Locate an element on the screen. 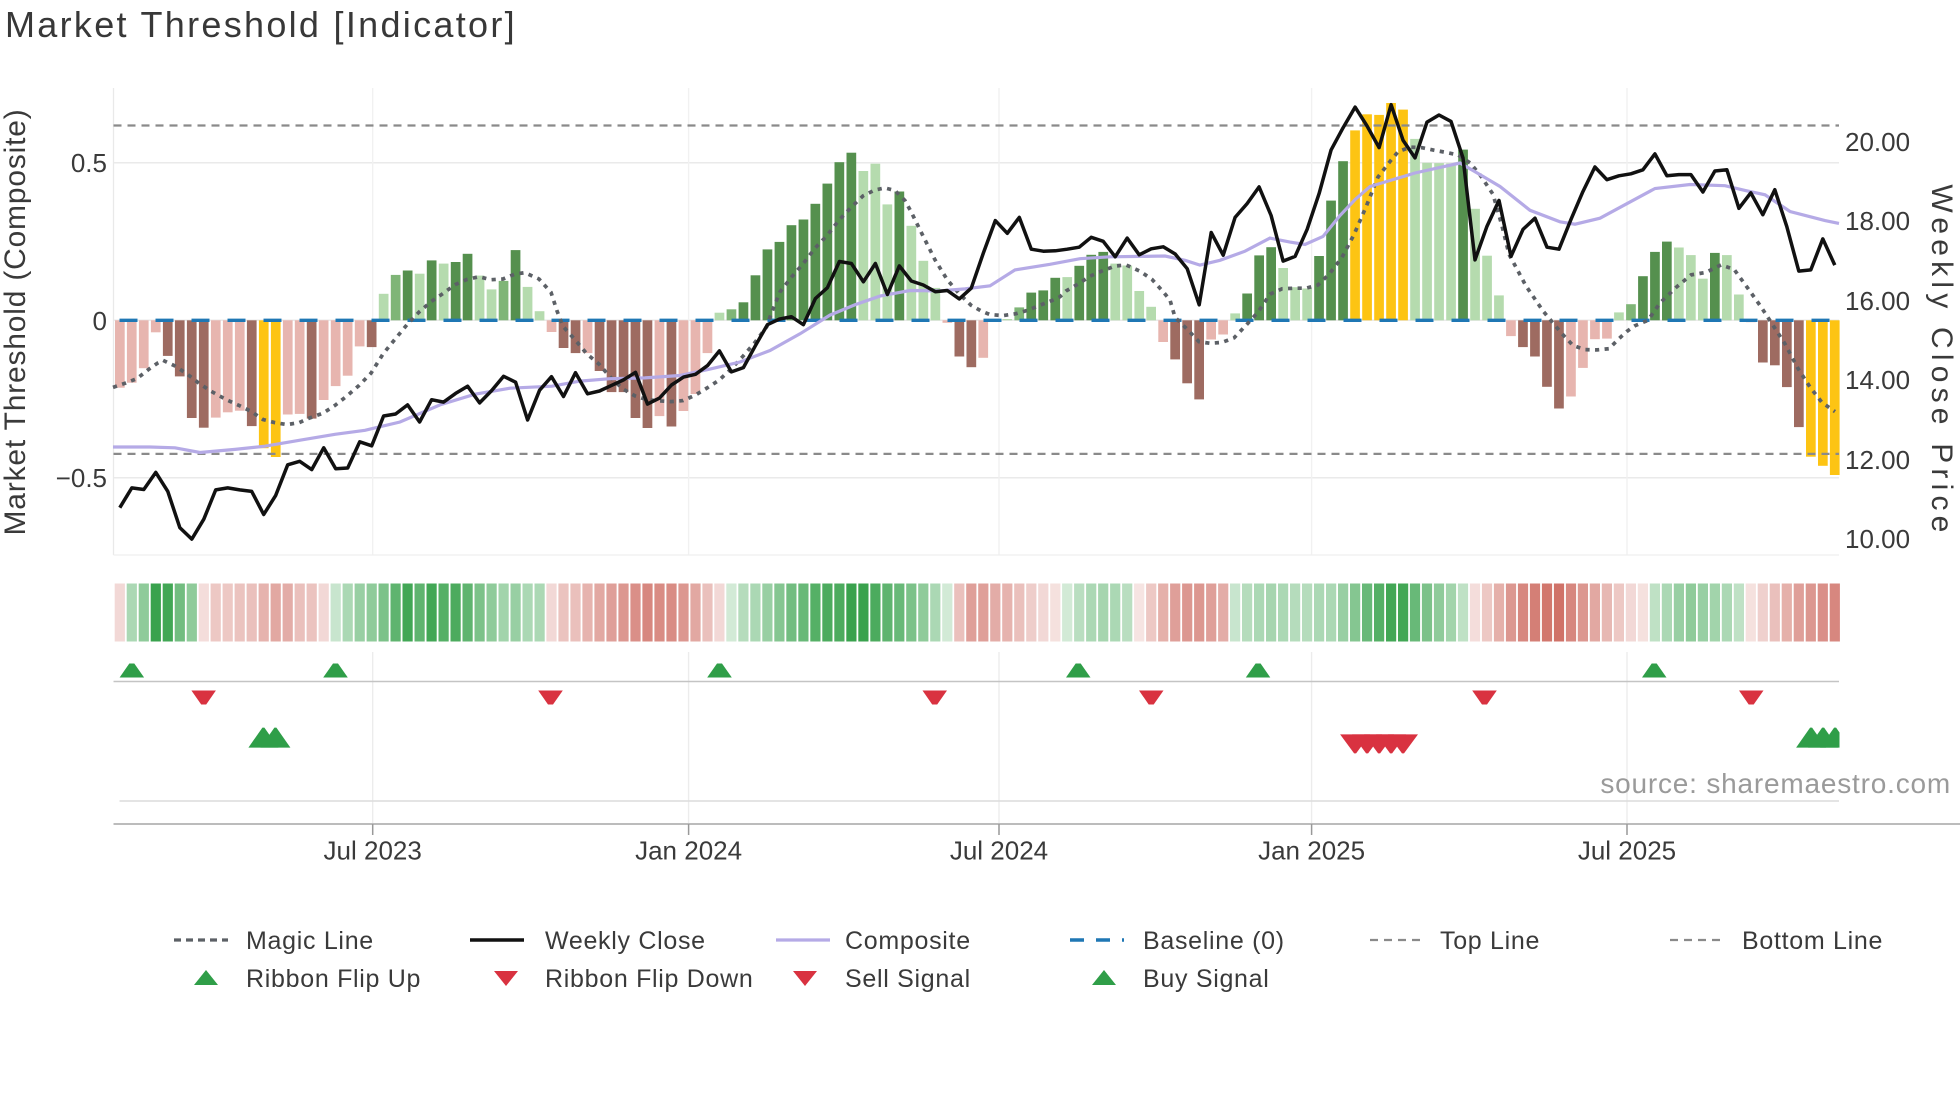 This screenshot has width=1960, height=1107. svg-text: 14.00 is located at coordinates (1877, 380).